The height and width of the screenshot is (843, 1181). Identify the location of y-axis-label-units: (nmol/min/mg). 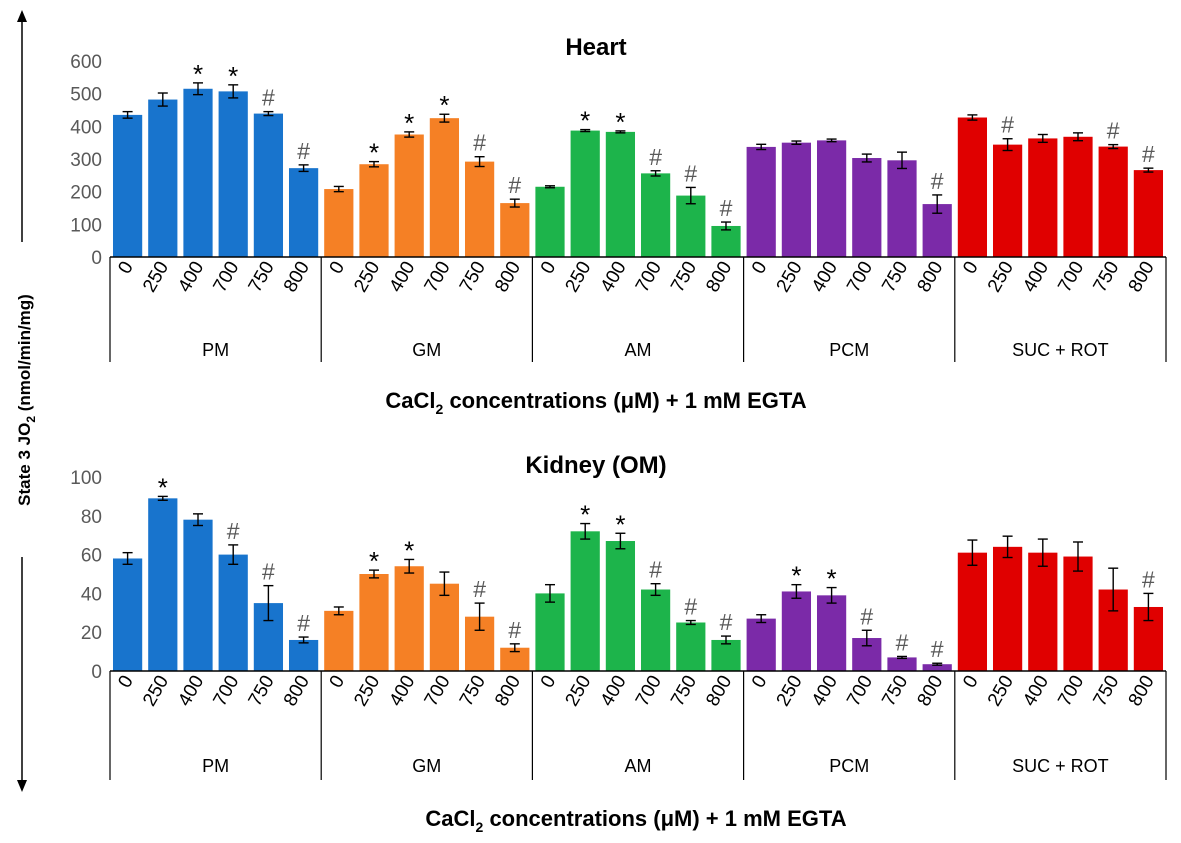
(24, 355).